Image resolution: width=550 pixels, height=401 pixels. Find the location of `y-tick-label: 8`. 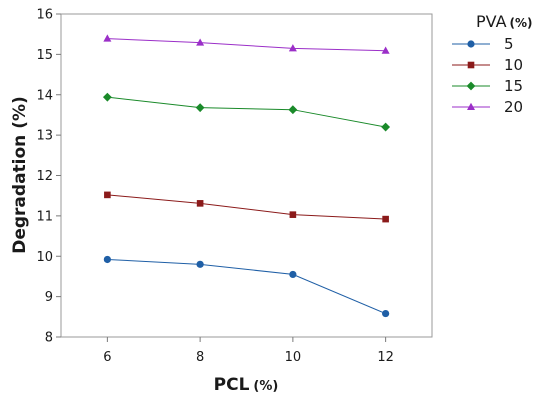

y-tick-label: 8 is located at coordinates (49, 338).